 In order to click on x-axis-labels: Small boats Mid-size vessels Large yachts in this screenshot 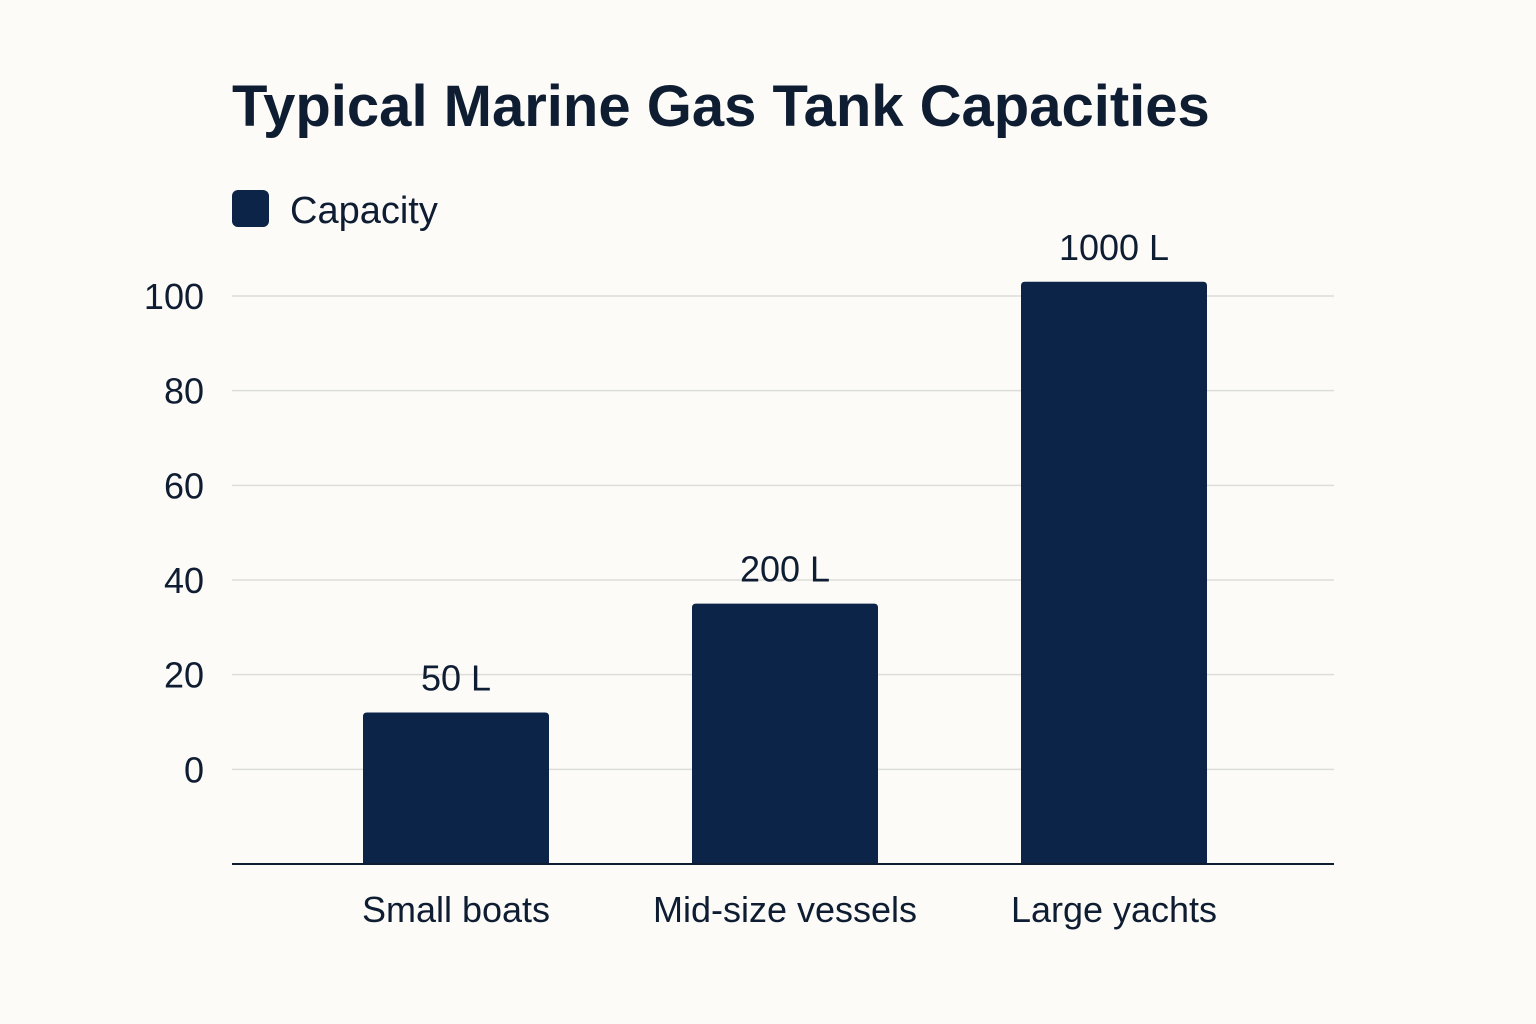, I will do `click(789, 909)`.